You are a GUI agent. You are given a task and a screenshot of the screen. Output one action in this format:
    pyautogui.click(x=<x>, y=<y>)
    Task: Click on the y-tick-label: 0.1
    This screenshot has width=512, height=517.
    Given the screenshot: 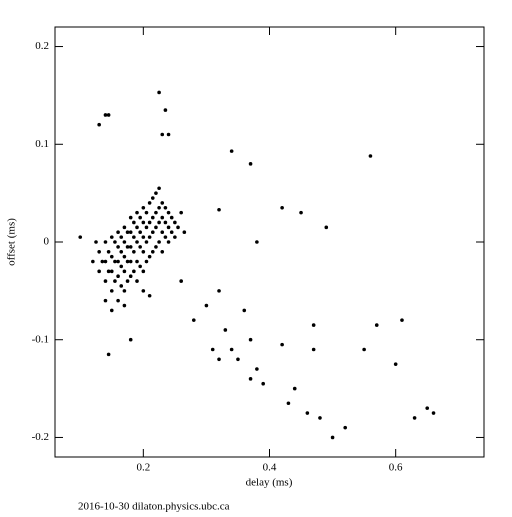 What is the action you would take?
    pyautogui.click(x=42, y=144)
    